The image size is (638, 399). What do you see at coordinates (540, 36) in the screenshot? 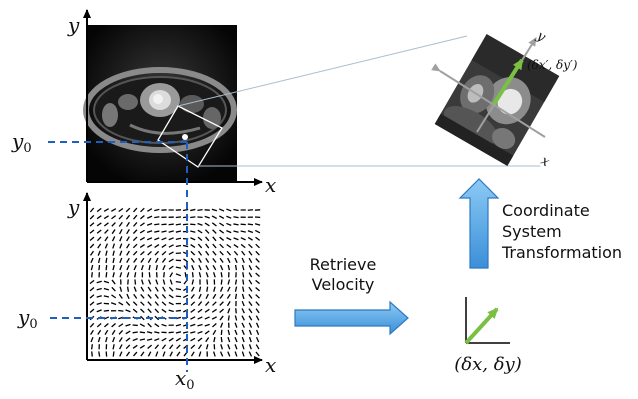
I see `rotated-y-label: y` at bounding box center [540, 36].